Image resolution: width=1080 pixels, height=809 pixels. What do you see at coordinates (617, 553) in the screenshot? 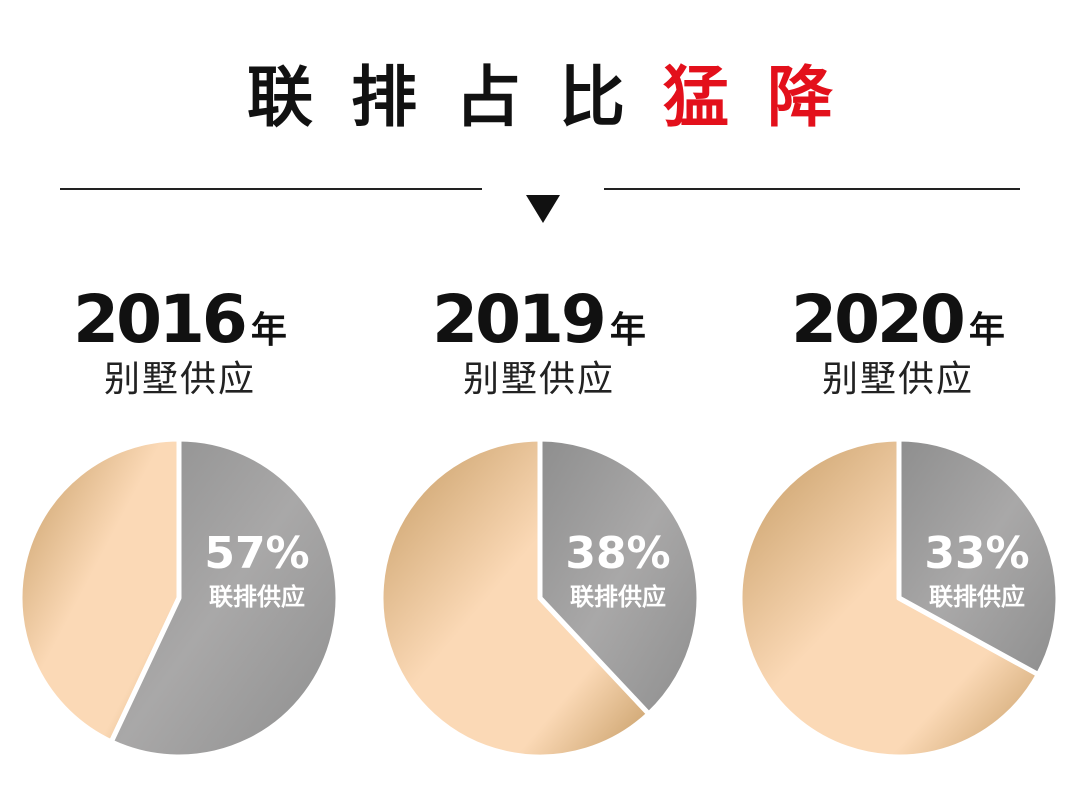
I see `pie-percentage-label: 38%` at bounding box center [617, 553].